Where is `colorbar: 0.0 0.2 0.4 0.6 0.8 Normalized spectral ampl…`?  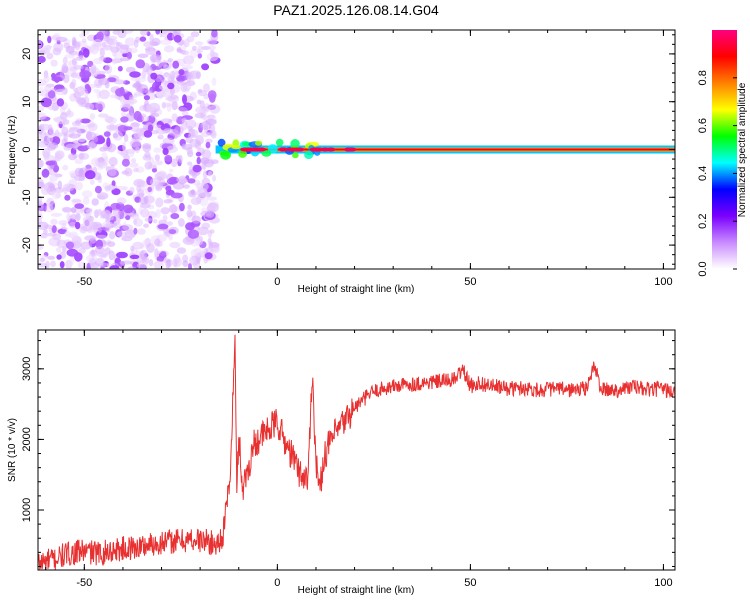 colorbar: 0.0 0.2 0.4 0.6 0.8 Normalized spectral ampl… is located at coordinates (722, 153).